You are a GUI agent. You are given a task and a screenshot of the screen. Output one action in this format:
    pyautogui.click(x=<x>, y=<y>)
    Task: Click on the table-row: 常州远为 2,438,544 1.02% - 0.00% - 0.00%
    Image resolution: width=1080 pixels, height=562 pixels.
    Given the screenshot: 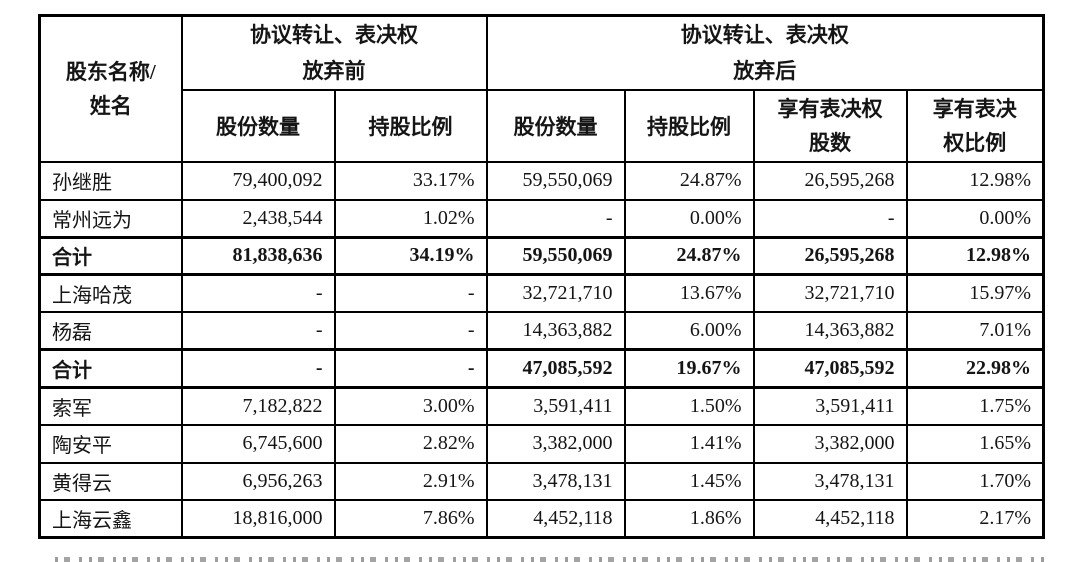 What is the action you would take?
    pyautogui.click(x=541, y=218)
    